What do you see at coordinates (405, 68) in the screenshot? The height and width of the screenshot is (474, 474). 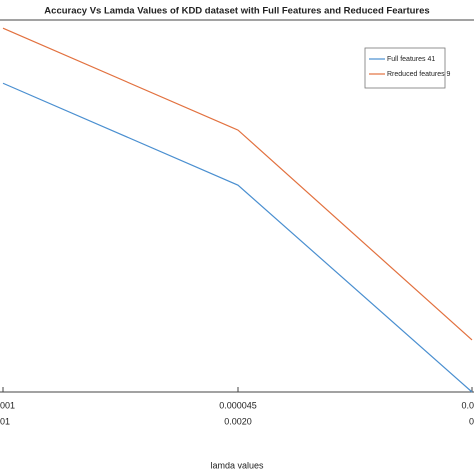 I see `legend-box` at bounding box center [405, 68].